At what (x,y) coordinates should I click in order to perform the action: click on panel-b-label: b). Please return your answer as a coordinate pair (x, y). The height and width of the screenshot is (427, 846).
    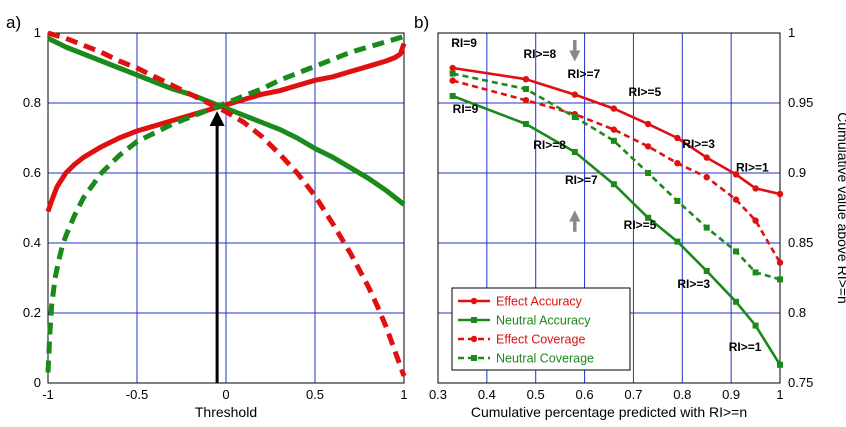
    Looking at the image, I should click on (421, 22).